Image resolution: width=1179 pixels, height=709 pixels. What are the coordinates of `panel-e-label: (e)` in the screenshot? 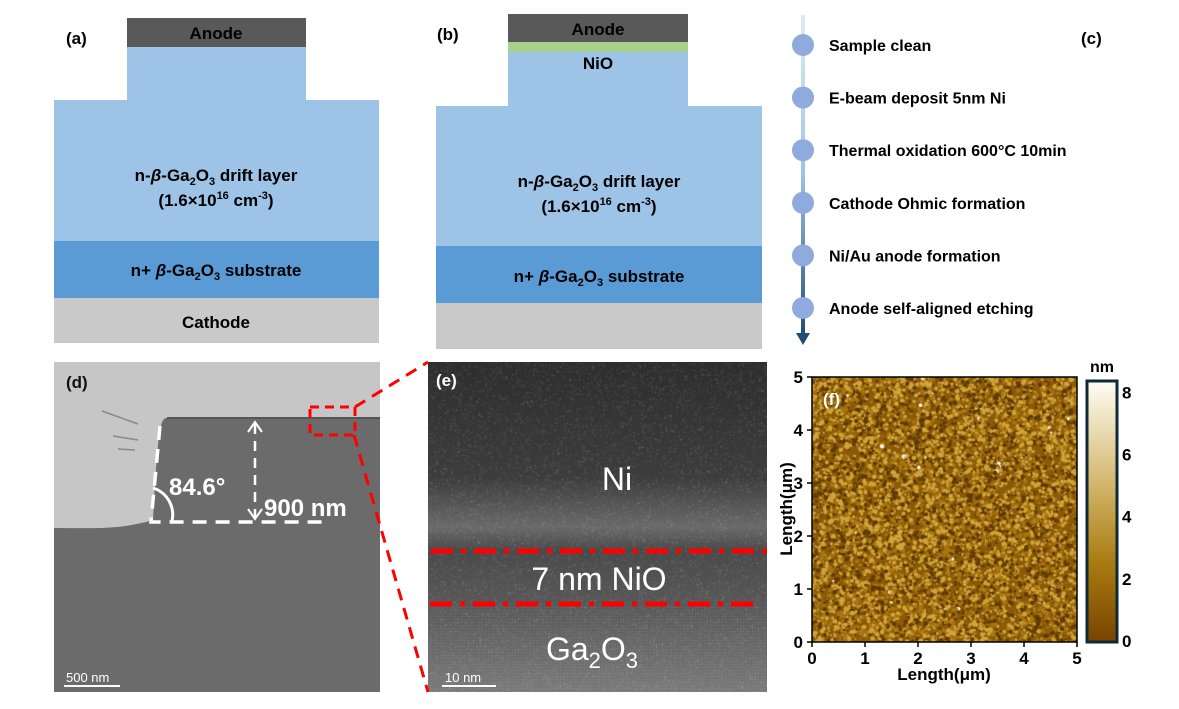 It's located at (446, 380).